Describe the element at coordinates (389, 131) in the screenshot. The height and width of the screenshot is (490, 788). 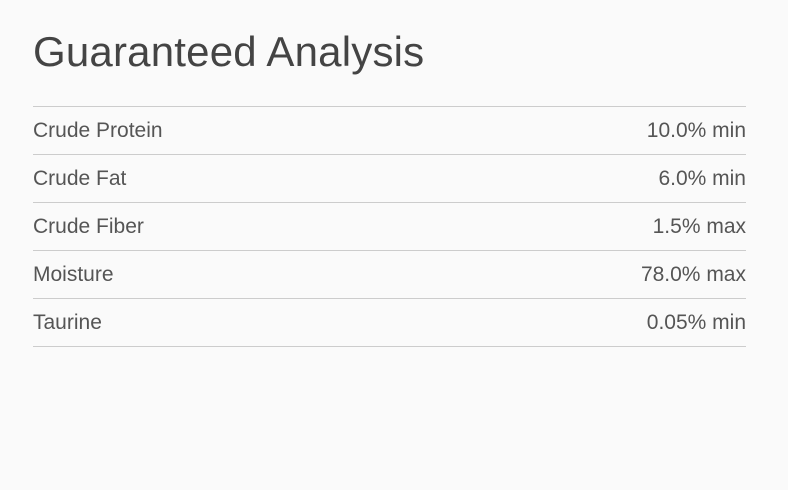
I see `table-row: Crude Protein 10.0% min` at that location.